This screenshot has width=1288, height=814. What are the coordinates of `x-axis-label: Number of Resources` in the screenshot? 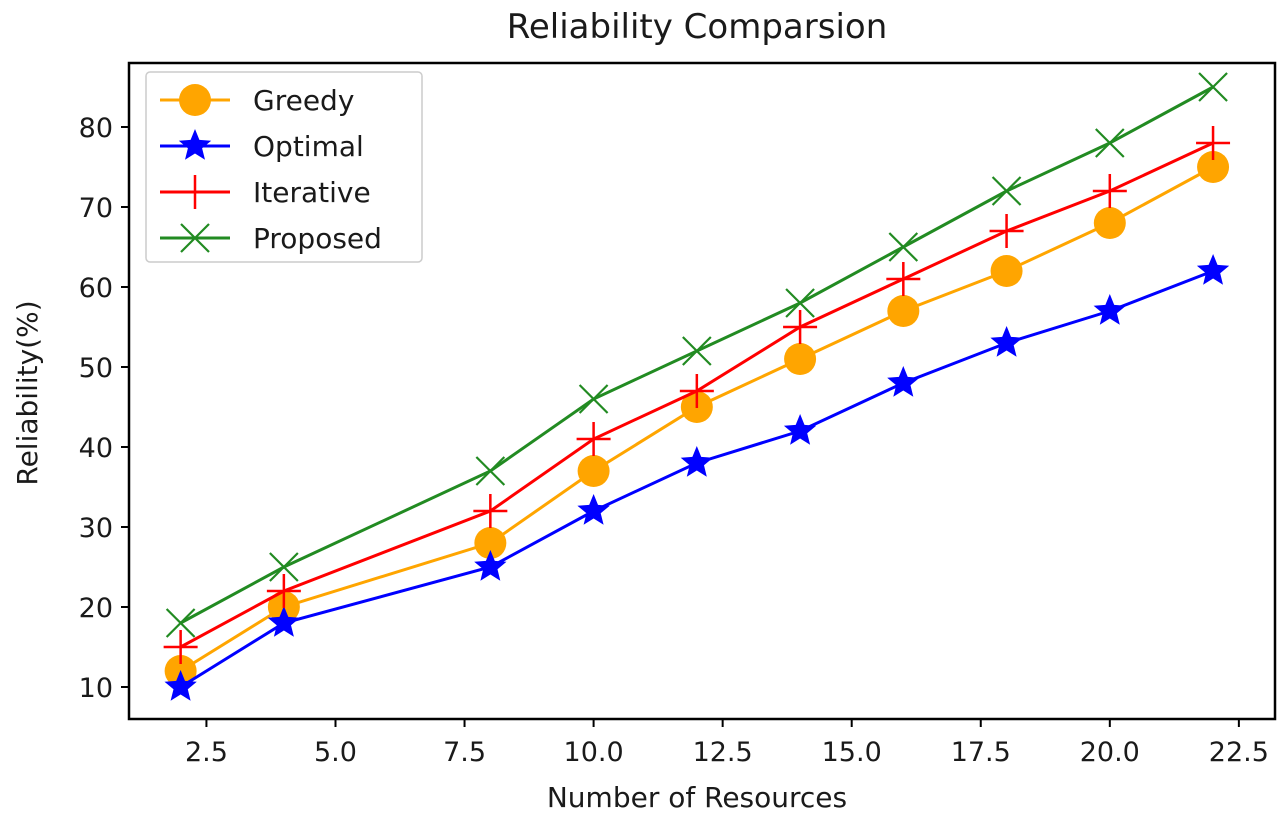 It's located at (697, 797).